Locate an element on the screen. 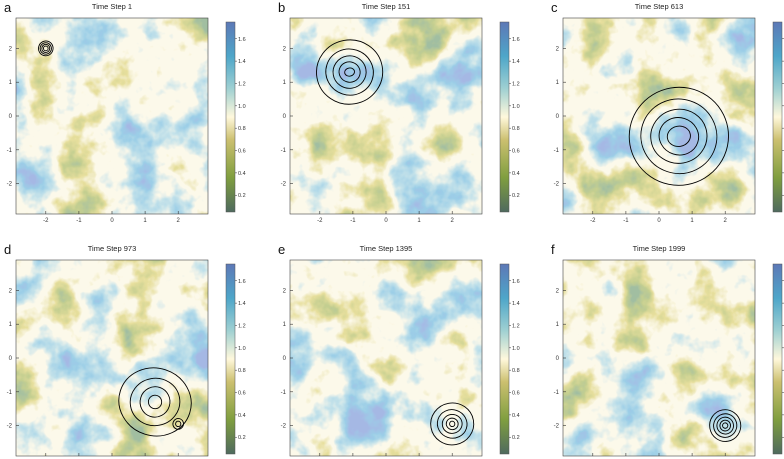  panel-letter: e is located at coordinates (281, 249).